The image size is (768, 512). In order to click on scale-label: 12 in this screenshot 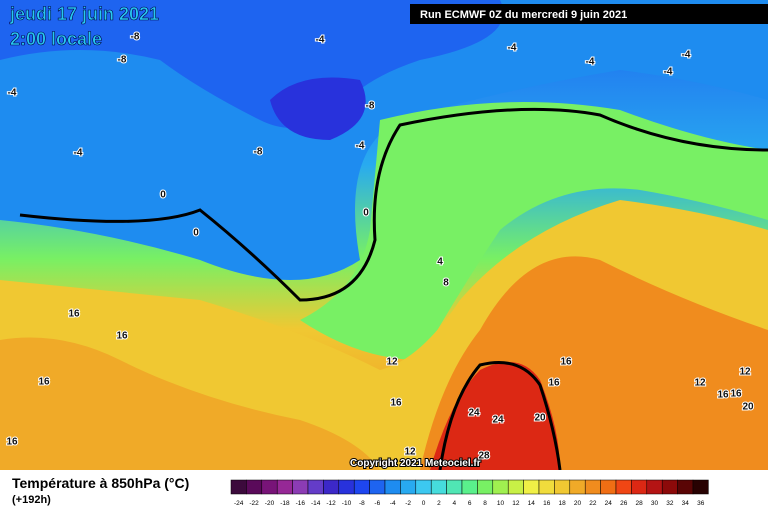, I will do `click(516, 503)`.